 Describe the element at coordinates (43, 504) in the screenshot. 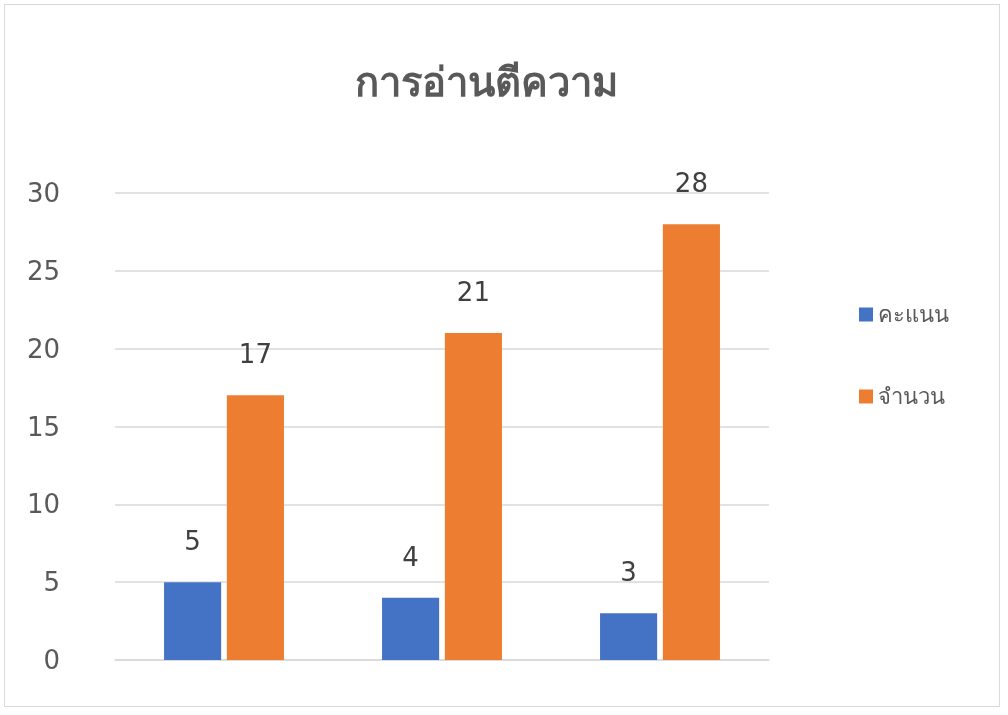

I see `y-tick-label: 10` at that location.